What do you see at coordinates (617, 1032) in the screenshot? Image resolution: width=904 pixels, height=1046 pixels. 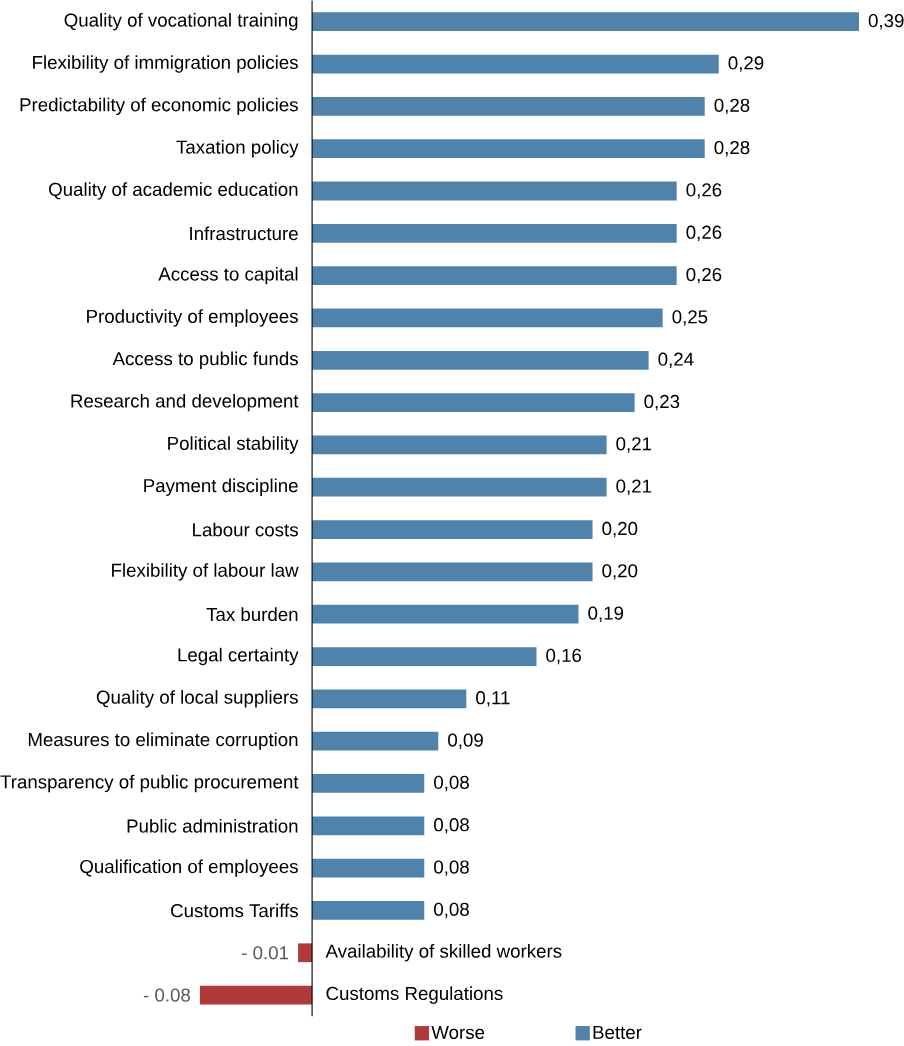 I see `legend-label: Better` at bounding box center [617, 1032].